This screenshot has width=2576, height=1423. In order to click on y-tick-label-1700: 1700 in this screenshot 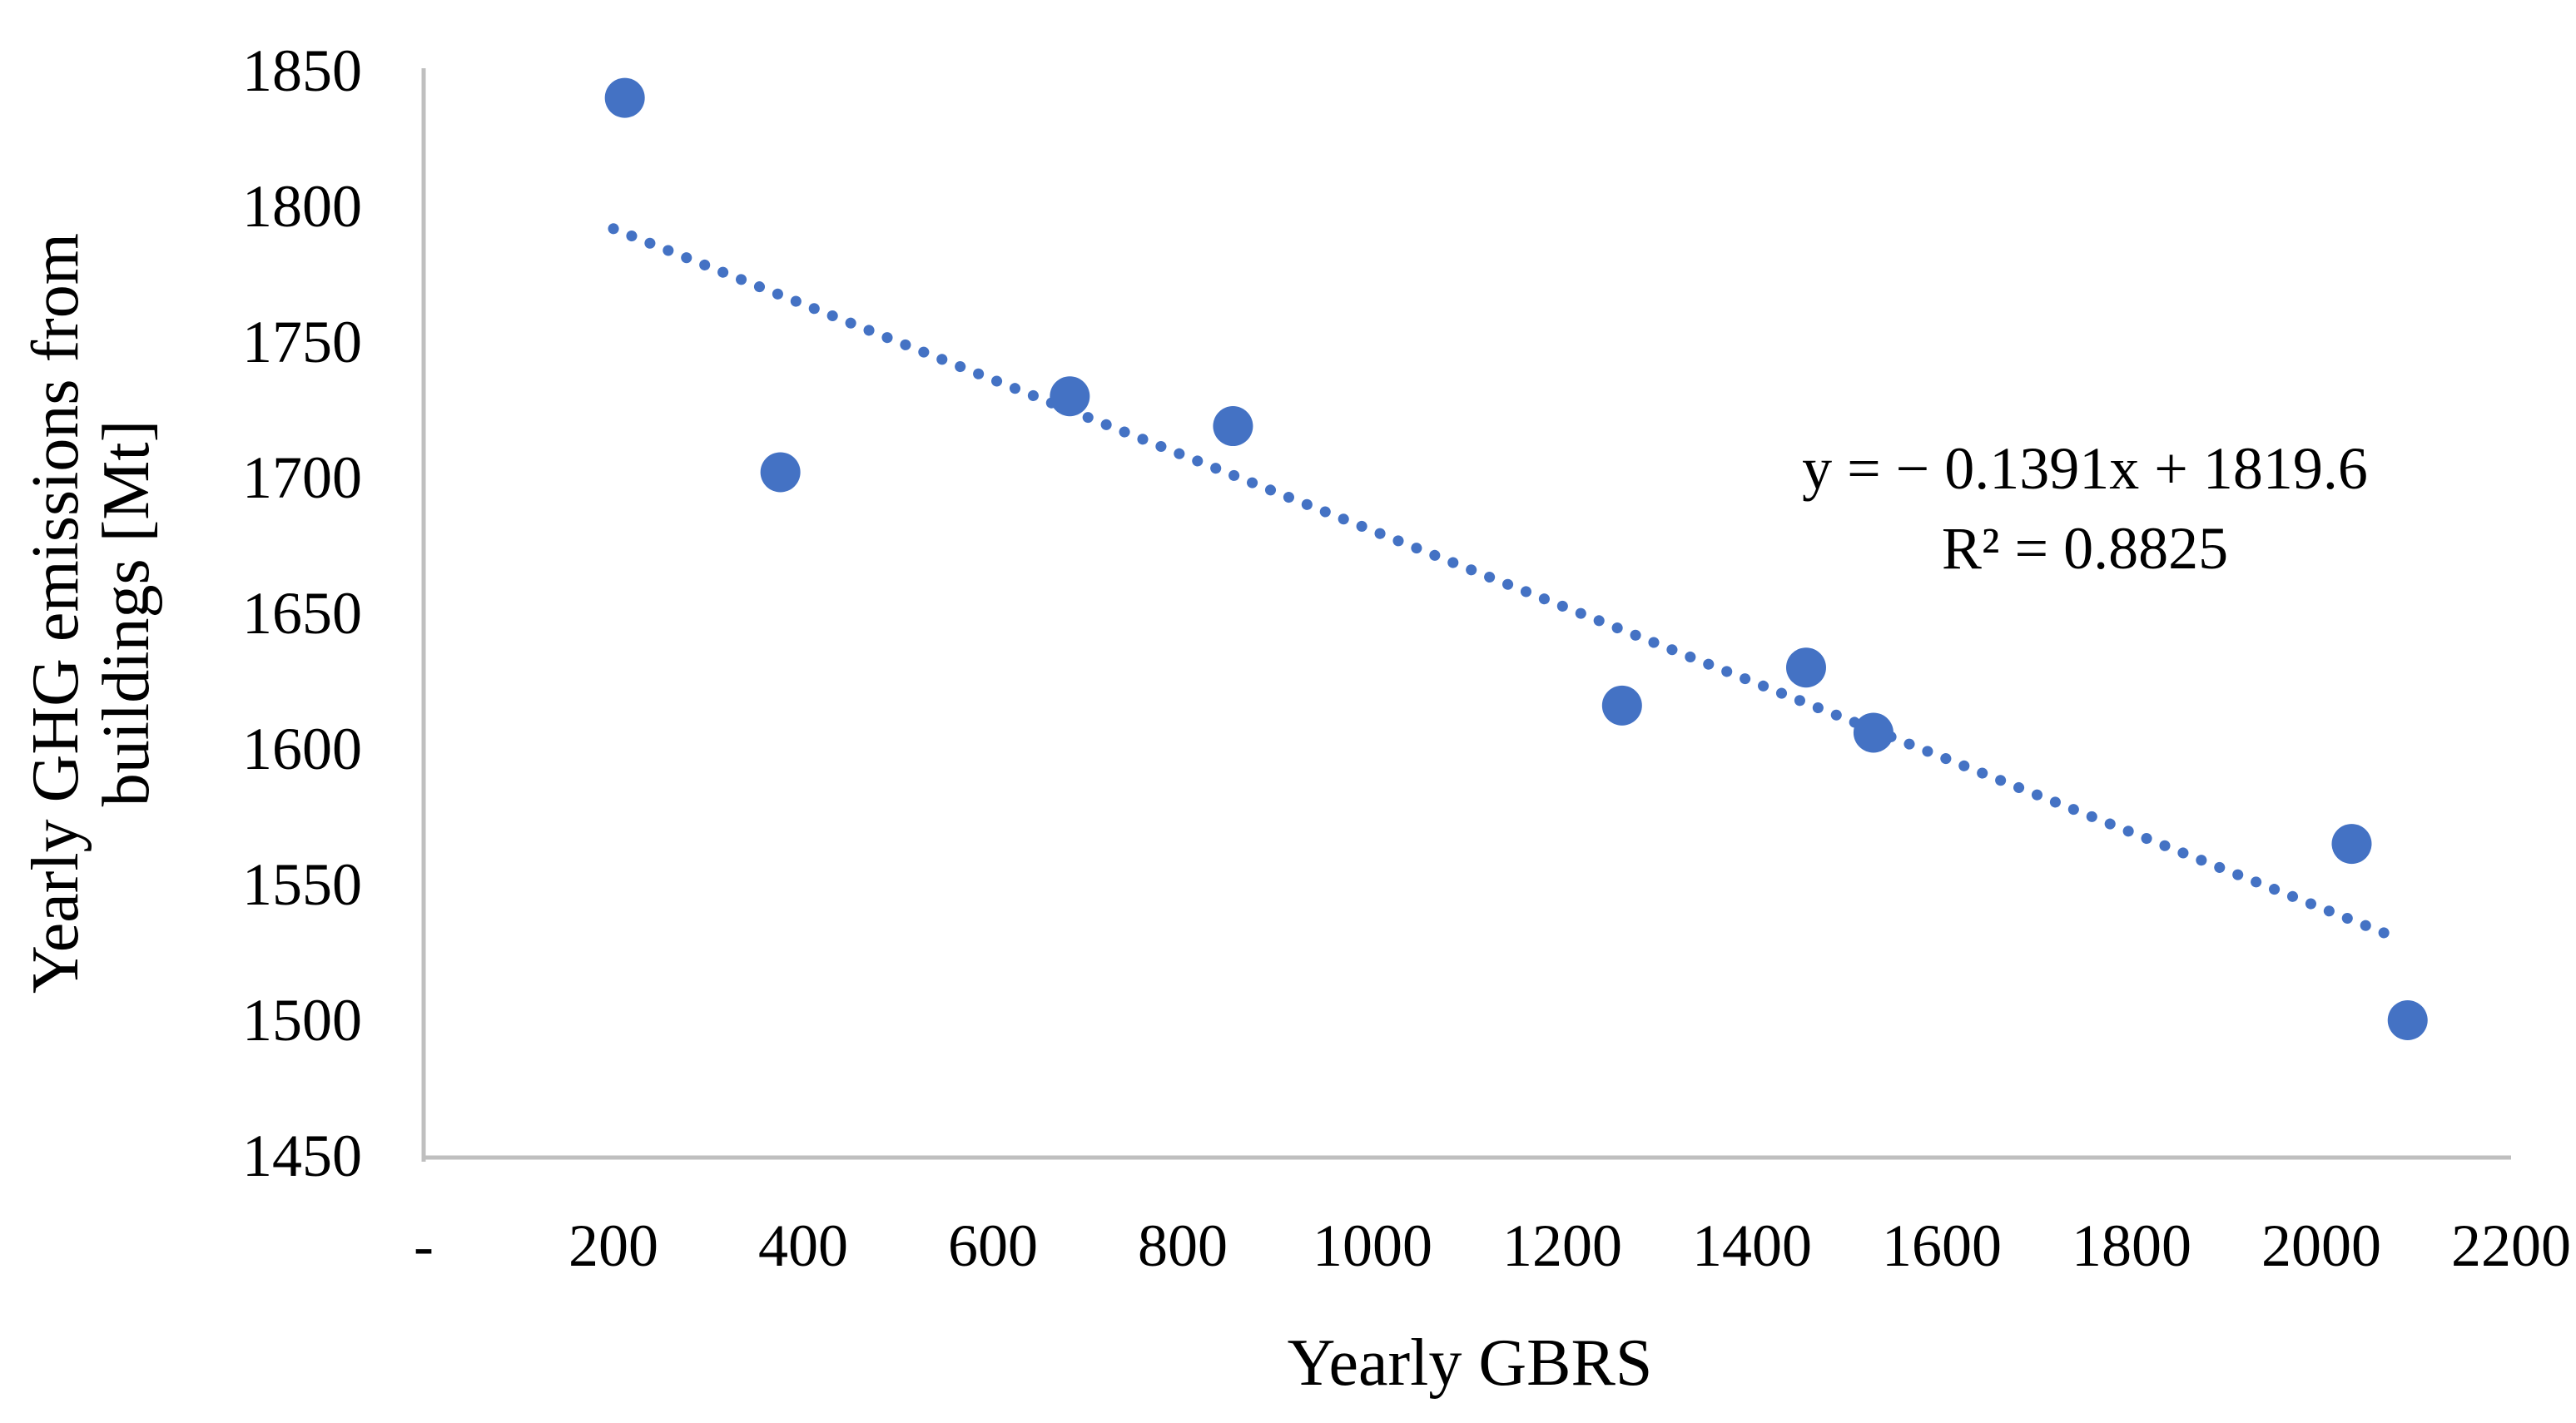, I will do `click(302, 477)`.